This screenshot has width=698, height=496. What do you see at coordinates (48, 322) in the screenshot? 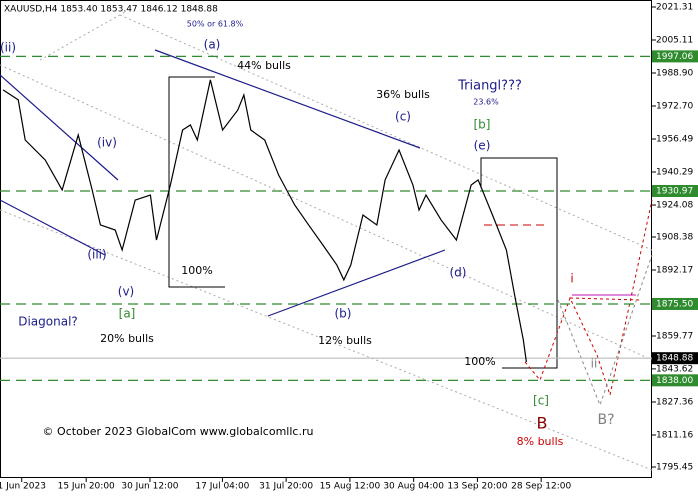
I see `annotation: Diagonal?` at bounding box center [48, 322].